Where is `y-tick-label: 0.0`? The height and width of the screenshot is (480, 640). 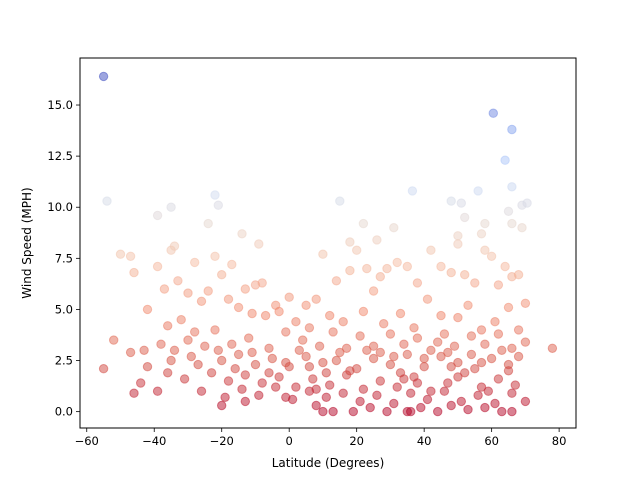 y-tick-label: 0.0 is located at coordinates (64, 412).